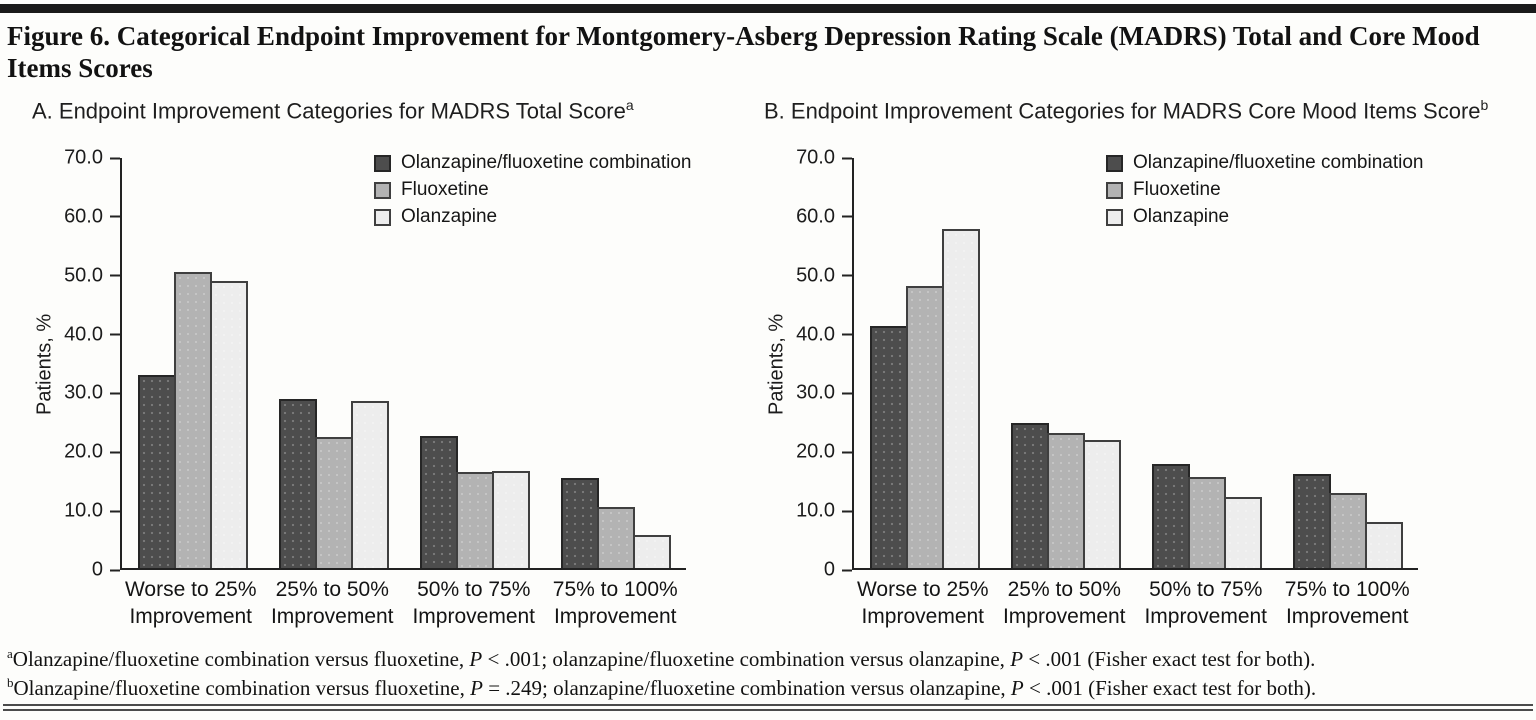 The width and height of the screenshot is (1536, 720). Describe the element at coordinates (822, 364) in the screenshot. I see `y-axis-ticks: 70.0 60.0 50.0 40.0 30.0 20.0 10.0 0` at that location.